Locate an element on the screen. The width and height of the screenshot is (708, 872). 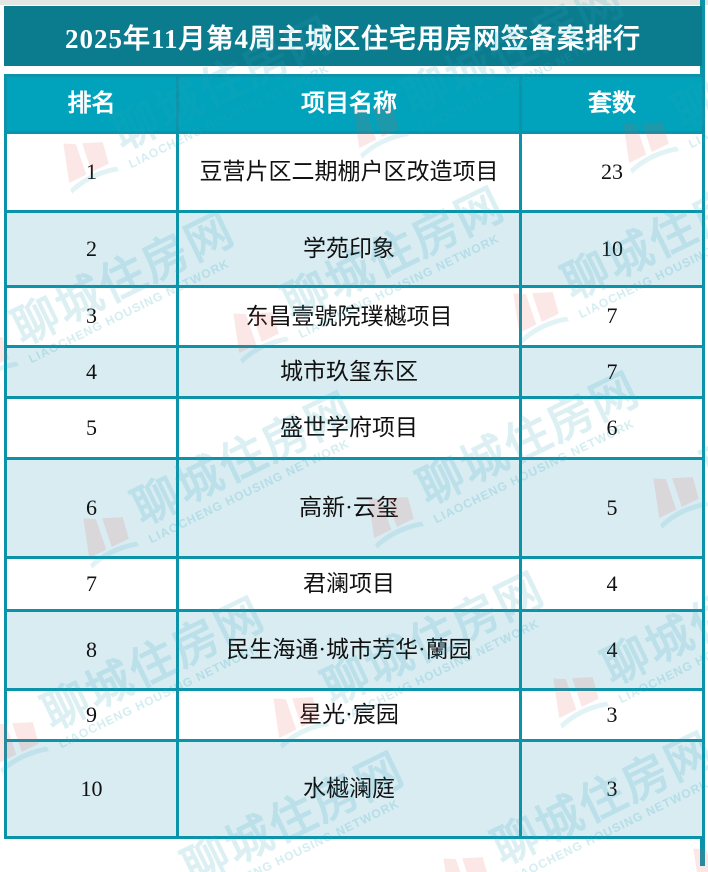
rank-cell: 3 is located at coordinates (93, 316).